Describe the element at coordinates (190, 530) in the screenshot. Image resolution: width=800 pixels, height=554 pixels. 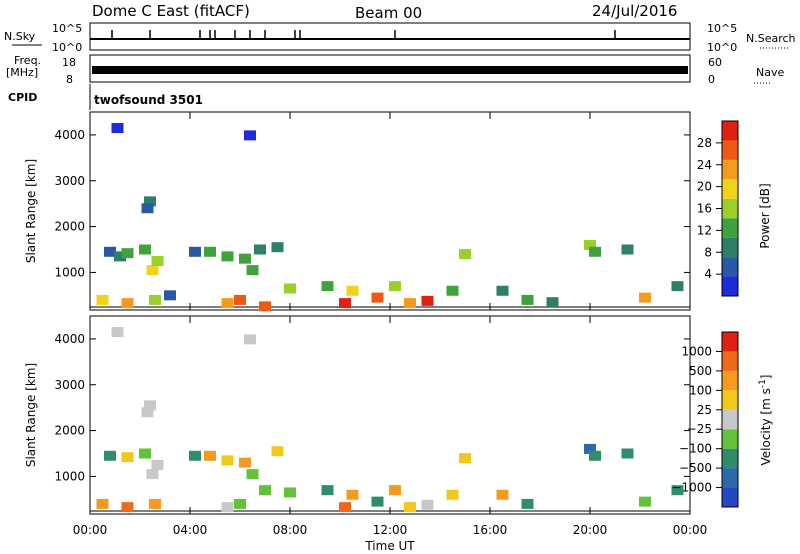
I see `x-tick-label: 04:00` at that location.